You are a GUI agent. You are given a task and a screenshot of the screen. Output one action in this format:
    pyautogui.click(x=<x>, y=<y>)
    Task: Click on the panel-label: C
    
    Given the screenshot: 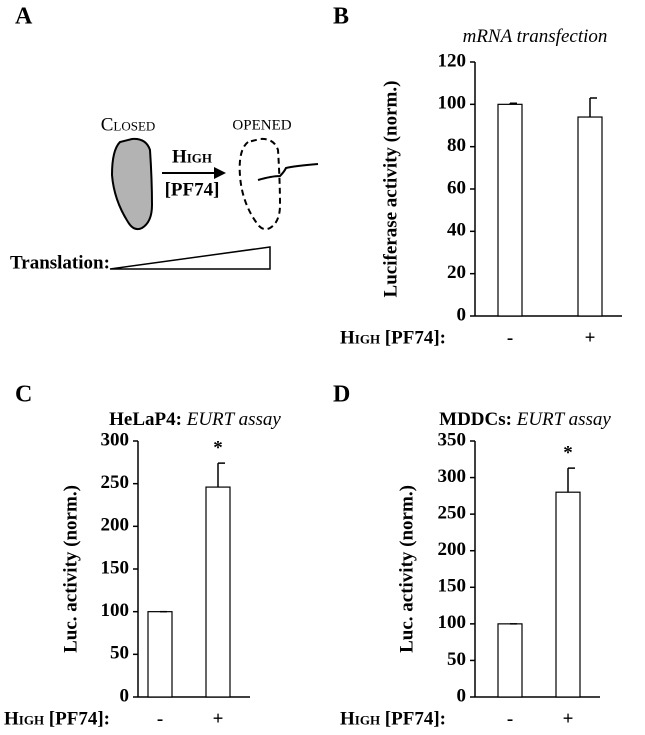 What is the action you would take?
    pyautogui.click(x=23, y=395)
    